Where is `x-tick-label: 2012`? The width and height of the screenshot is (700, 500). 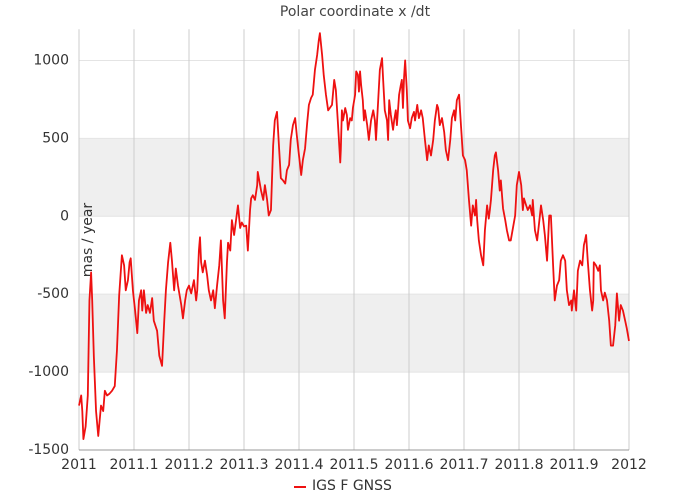
x-tick-label: 2012 is located at coordinates (629, 465).